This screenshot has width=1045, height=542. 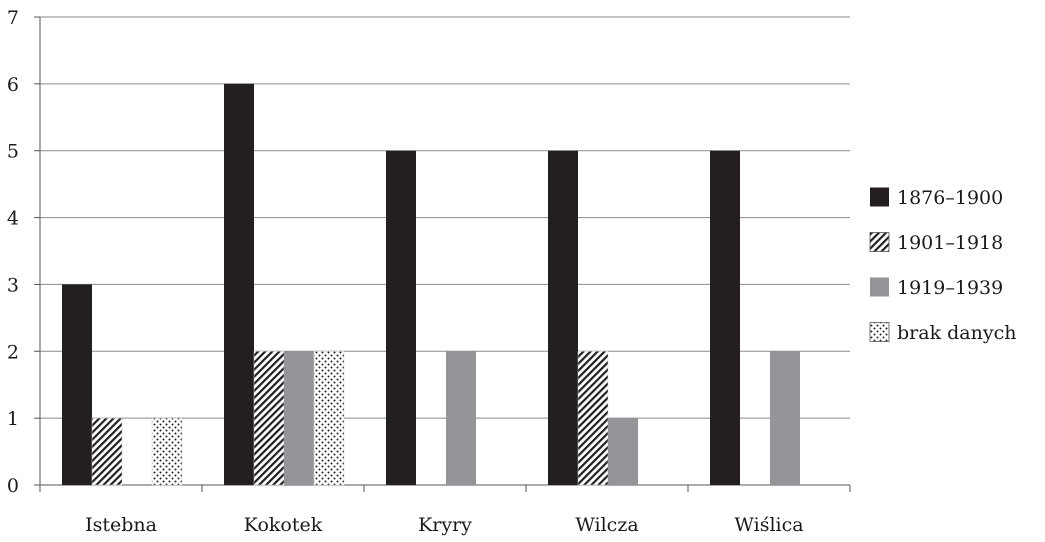 I want to click on x-category-label: Kryry, so click(x=445, y=525).